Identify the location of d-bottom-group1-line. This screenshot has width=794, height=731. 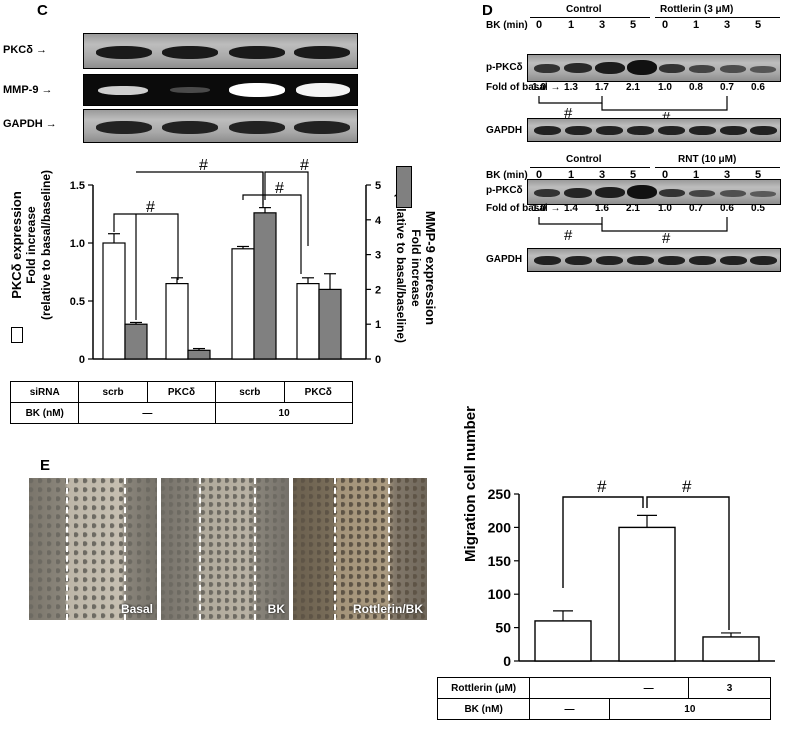
(590, 167).